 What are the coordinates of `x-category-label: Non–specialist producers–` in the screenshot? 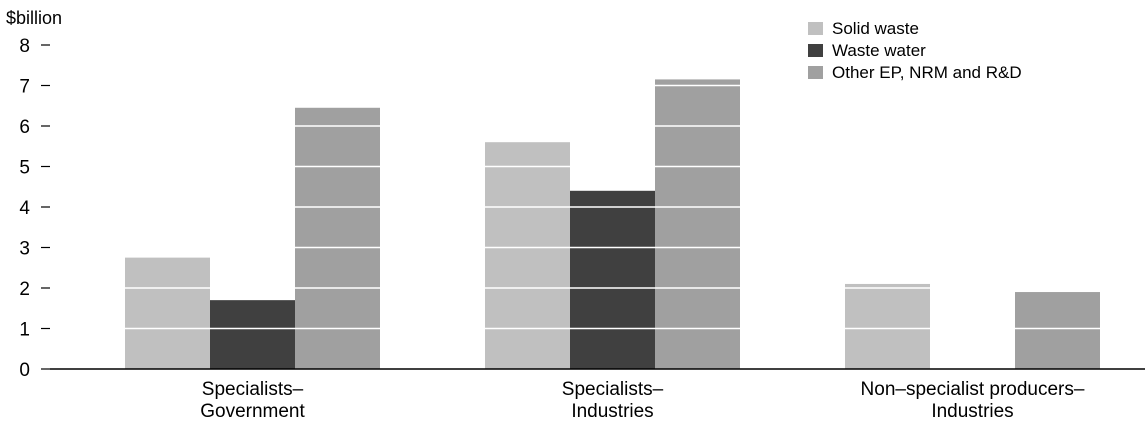 It's located at (973, 389).